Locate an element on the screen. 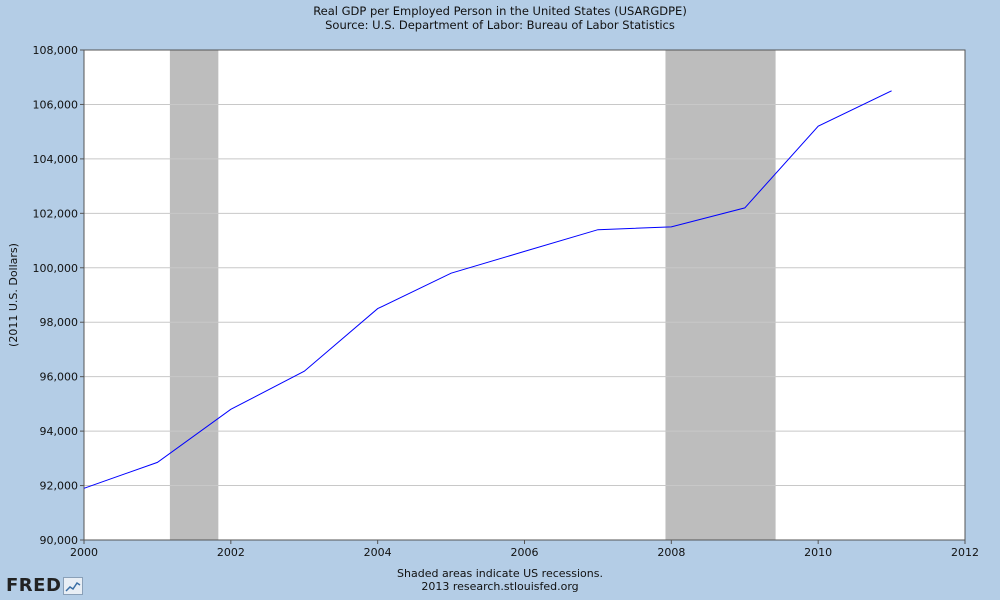 The height and width of the screenshot is (600, 1000). y-tick-label: 108,000 is located at coordinates (56, 50).